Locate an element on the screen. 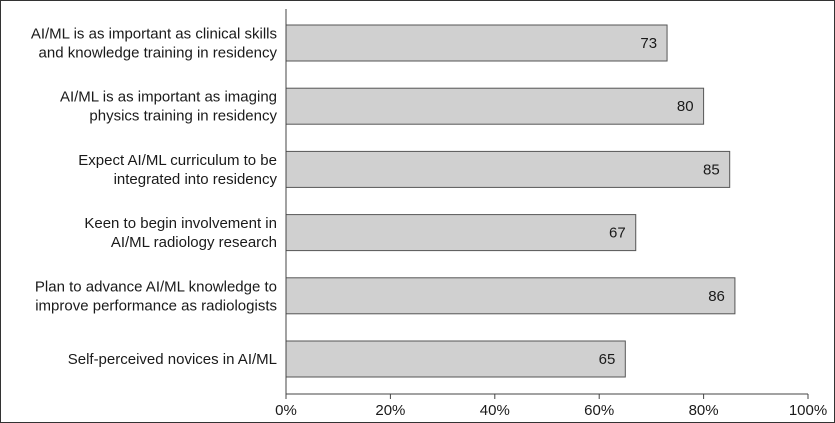 The width and height of the screenshot is (835, 423). category-label-5-line-0: Self-perceived novices in AI/ML is located at coordinates (172, 359).